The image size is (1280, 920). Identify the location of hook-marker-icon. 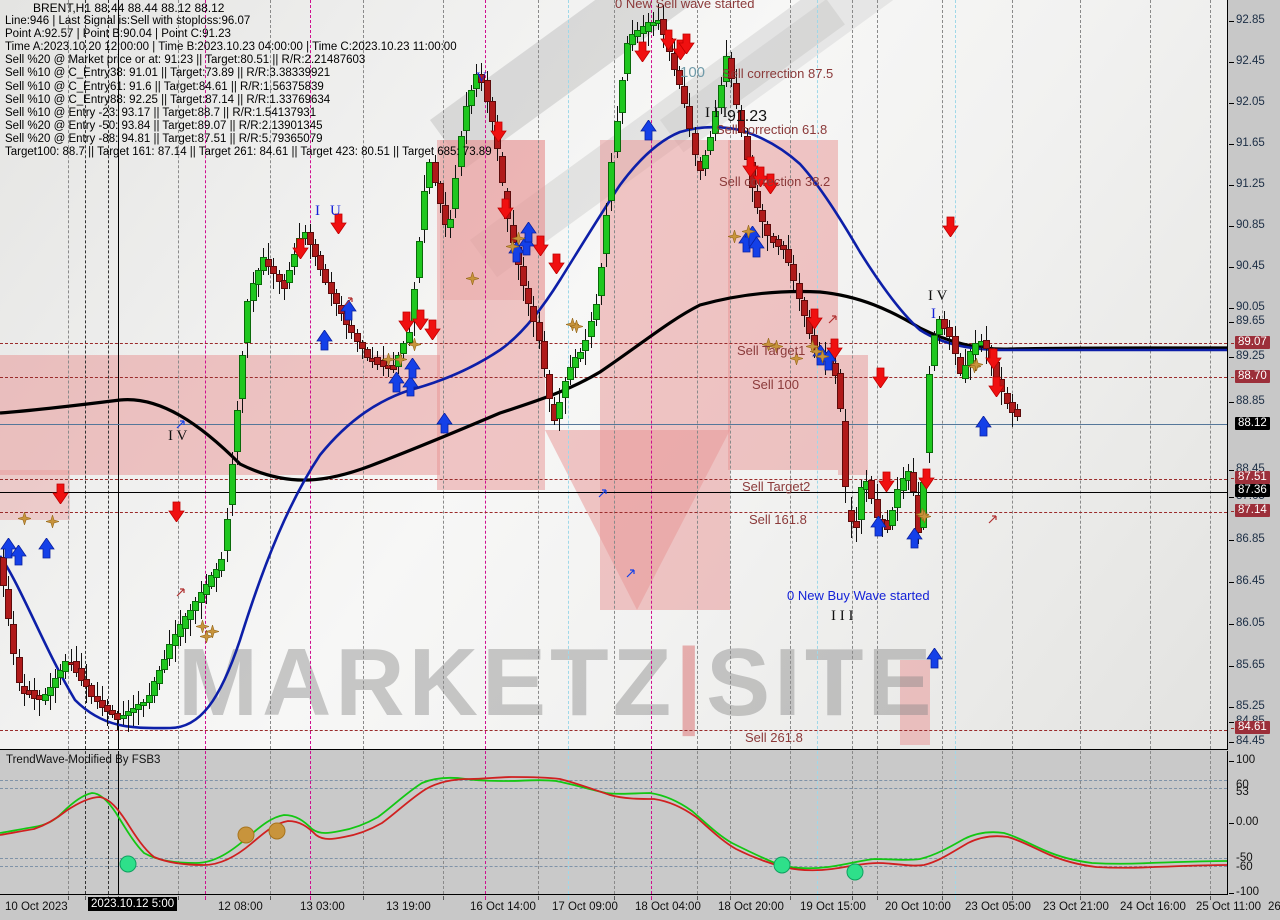
(182, 426).